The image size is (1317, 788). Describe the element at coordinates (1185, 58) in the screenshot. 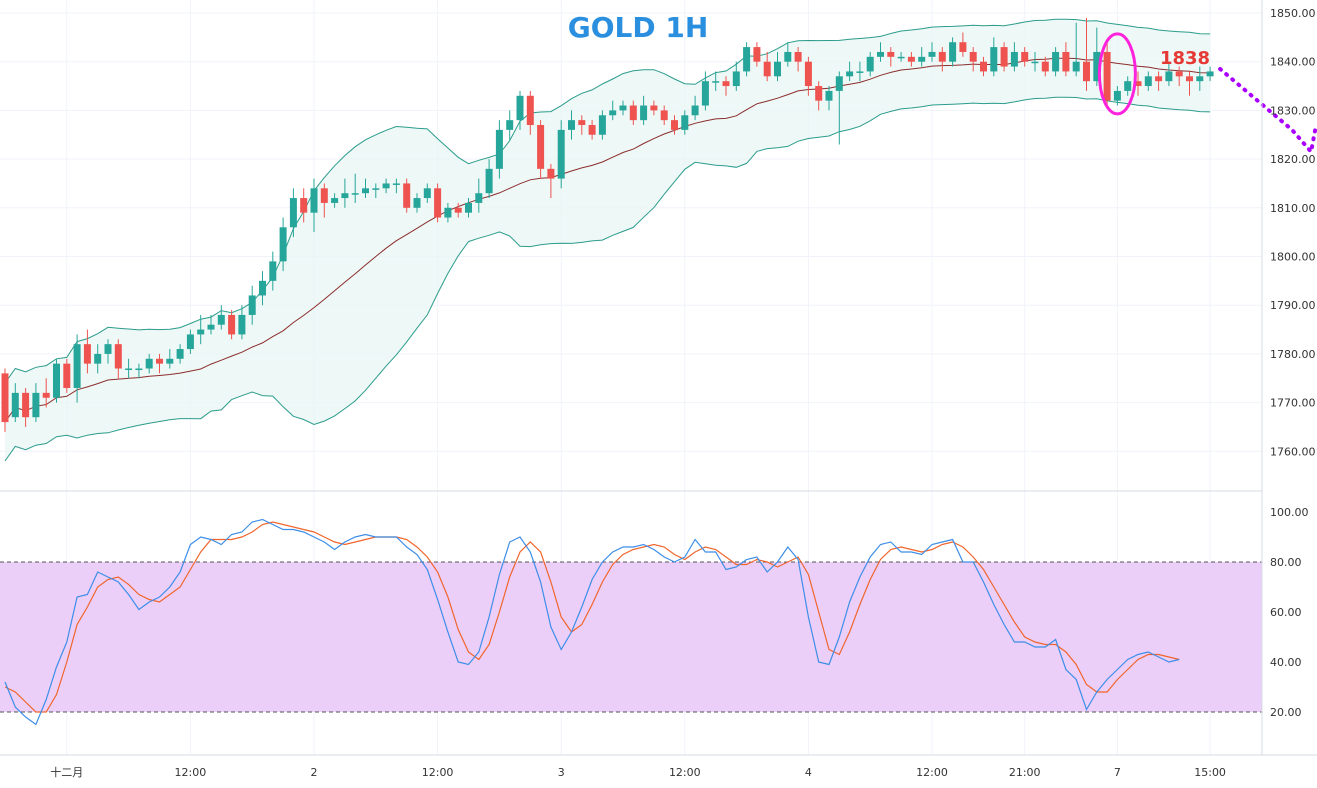

I see `price-annotation: 1838` at that location.